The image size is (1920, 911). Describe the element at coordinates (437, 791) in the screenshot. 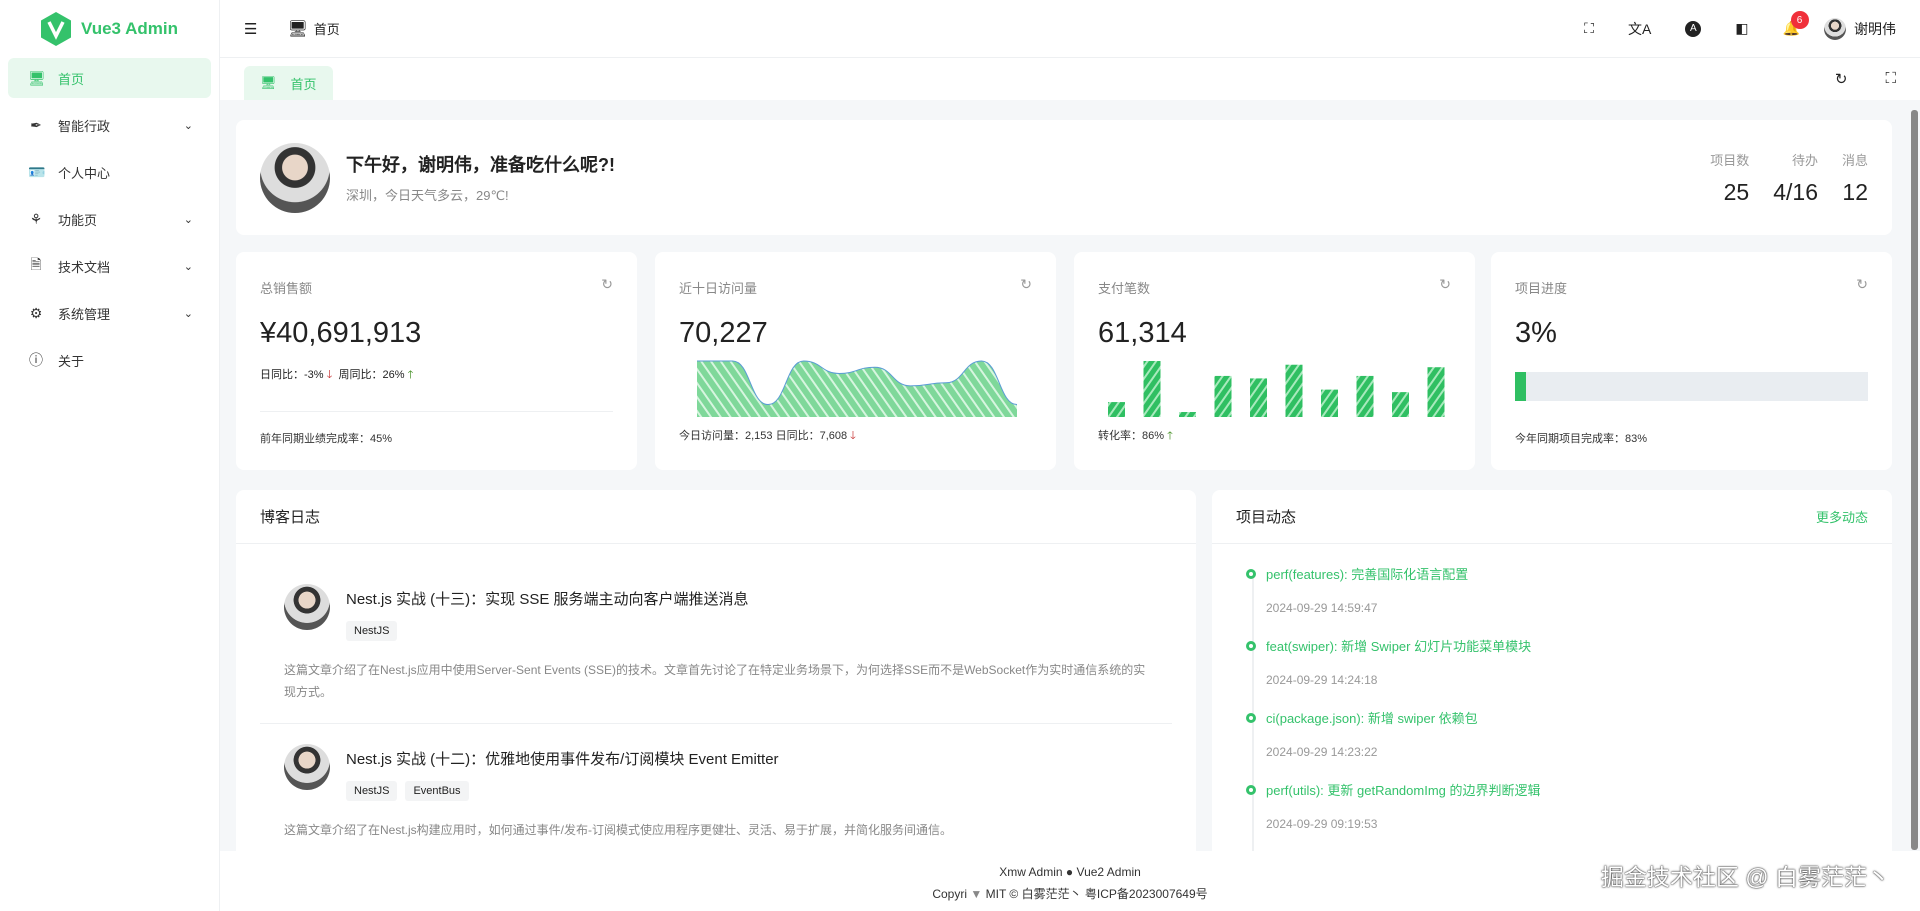

I see `post-tag: EventBus` at that location.